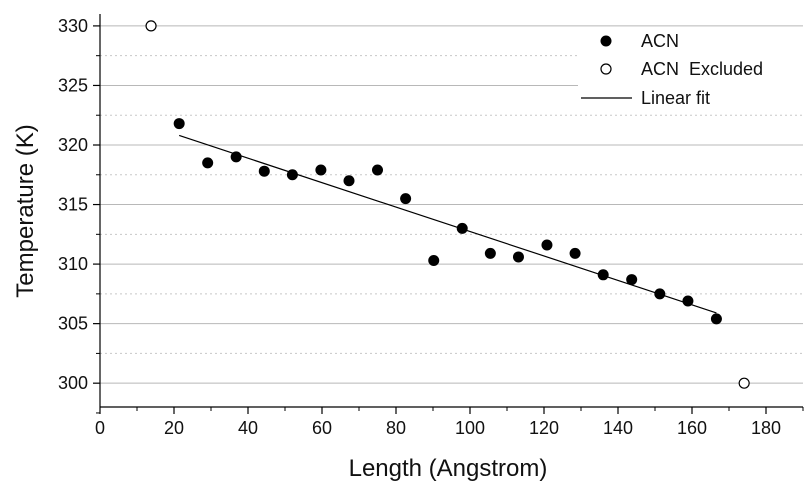  I want to click on x-tick-label: 40, so click(248, 428).